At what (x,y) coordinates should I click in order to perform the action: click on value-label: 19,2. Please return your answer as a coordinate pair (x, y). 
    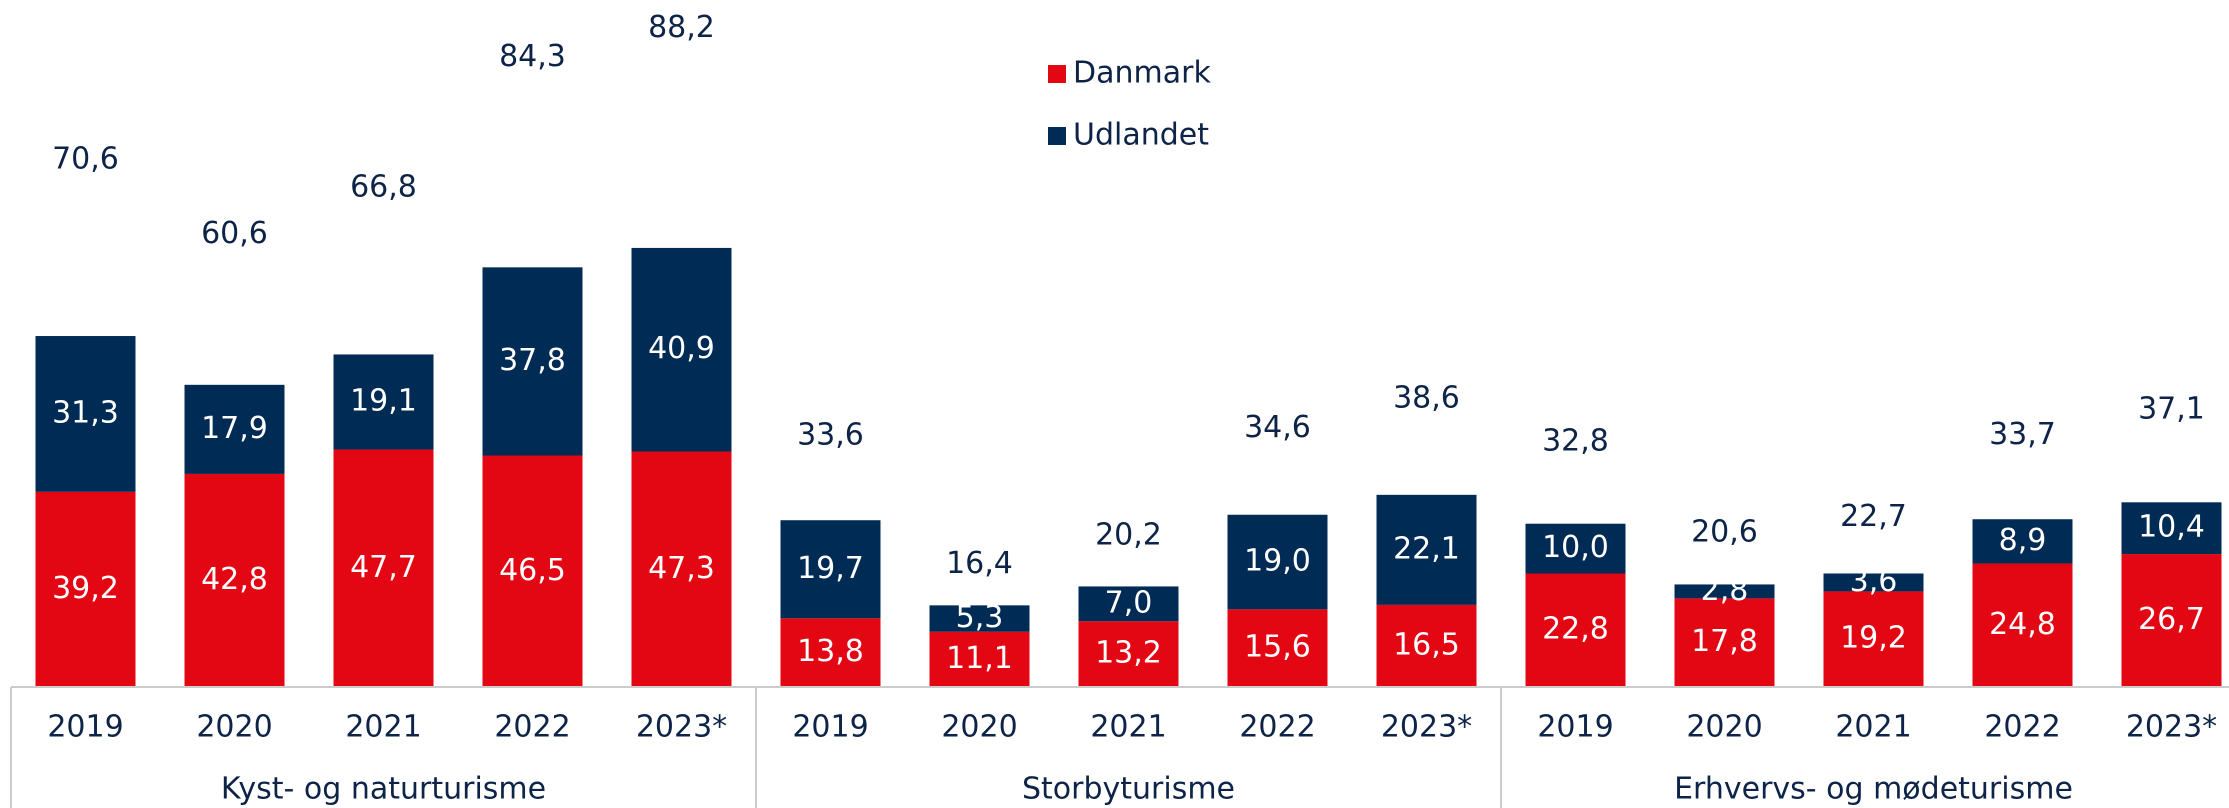
    Looking at the image, I should click on (1873, 638).